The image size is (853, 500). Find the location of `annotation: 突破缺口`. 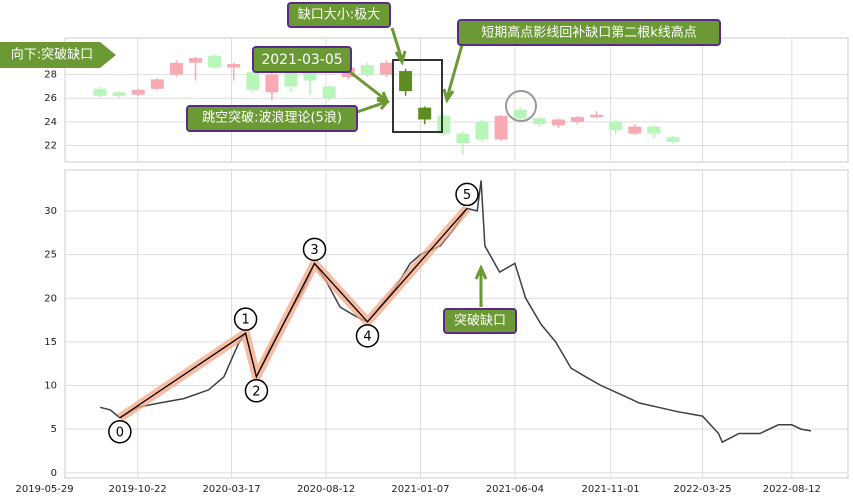

annotation: 突破缺口 is located at coordinates (480, 321).